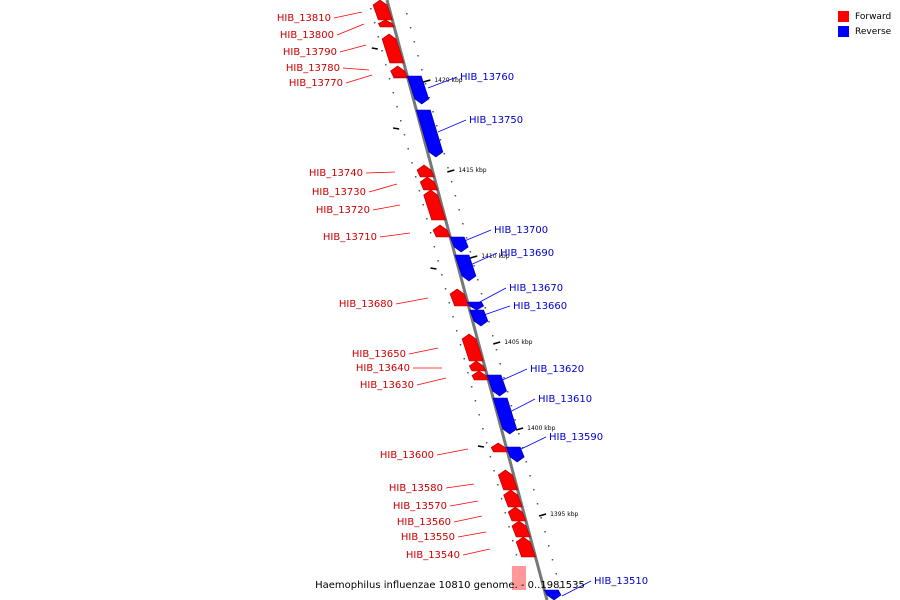 The height and width of the screenshot is (600, 900). I want to click on gene-label: HIB_13630, so click(387, 385).